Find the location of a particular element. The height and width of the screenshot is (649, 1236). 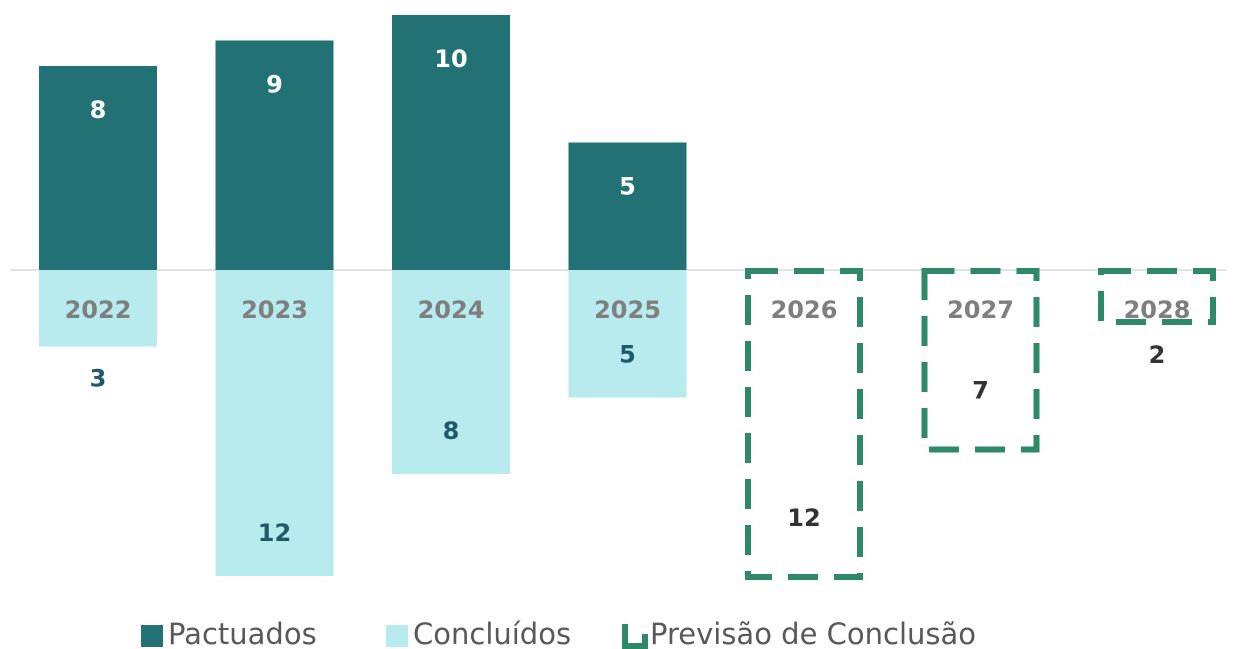

x-tick-label: 2022 is located at coordinates (98, 310).